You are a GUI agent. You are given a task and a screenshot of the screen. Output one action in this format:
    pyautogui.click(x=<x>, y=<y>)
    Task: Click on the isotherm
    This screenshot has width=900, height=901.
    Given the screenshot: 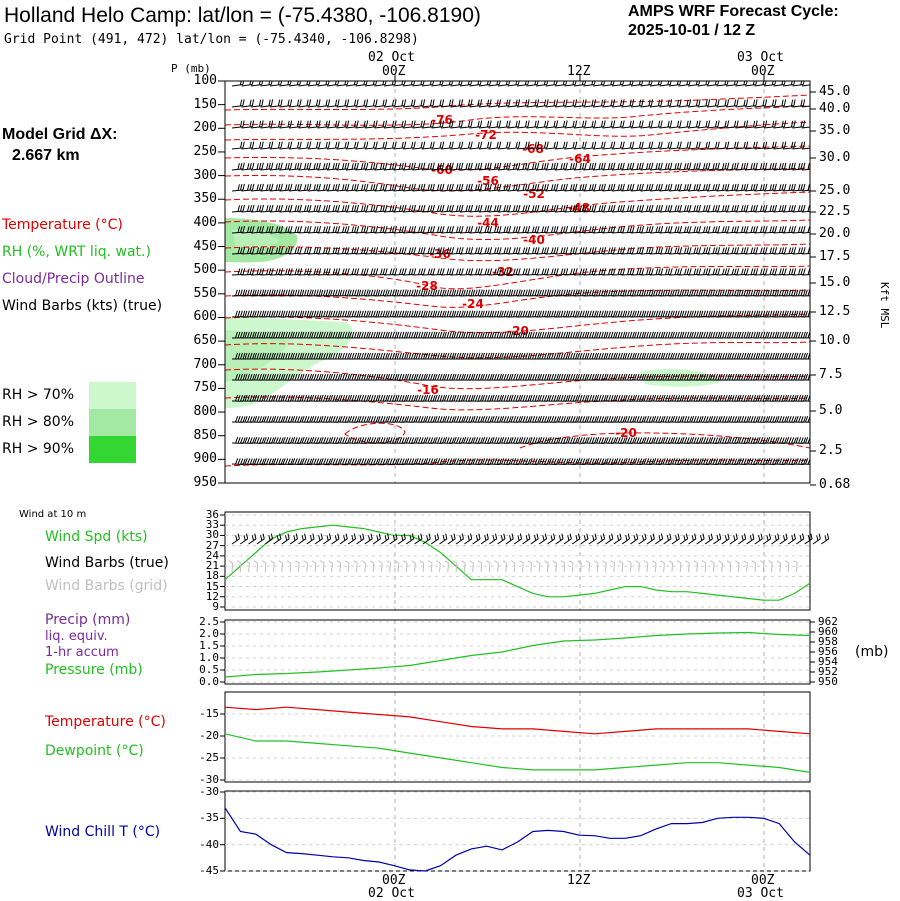 What is the action you would take?
    pyautogui.click(x=517, y=204)
    